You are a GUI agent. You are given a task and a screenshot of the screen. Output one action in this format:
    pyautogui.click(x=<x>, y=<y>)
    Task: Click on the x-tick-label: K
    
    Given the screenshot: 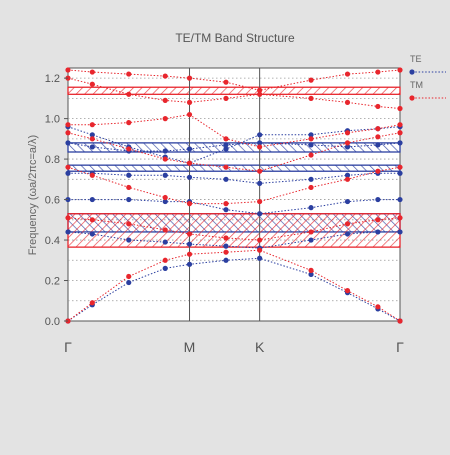 What is the action you would take?
    pyautogui.click(x=260, y=347)
    